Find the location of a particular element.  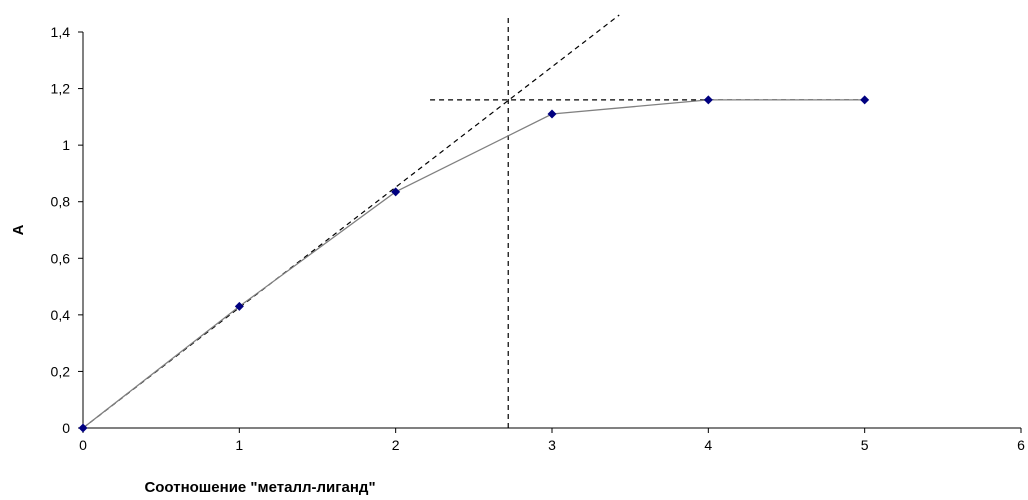

y-tick-label: 1 is located at coordinates (66, 145).